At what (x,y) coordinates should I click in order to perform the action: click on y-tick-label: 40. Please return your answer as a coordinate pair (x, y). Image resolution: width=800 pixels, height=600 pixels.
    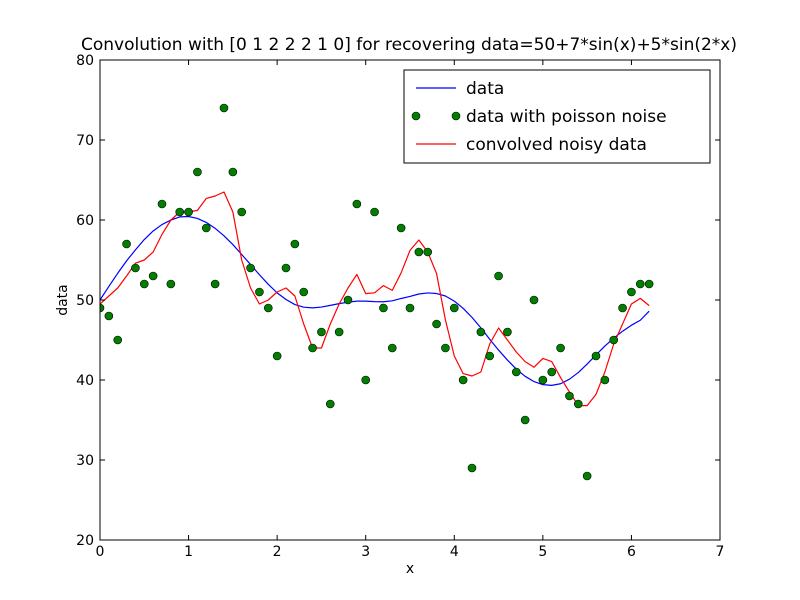
    Looking at the image, I should click on (85, 381).